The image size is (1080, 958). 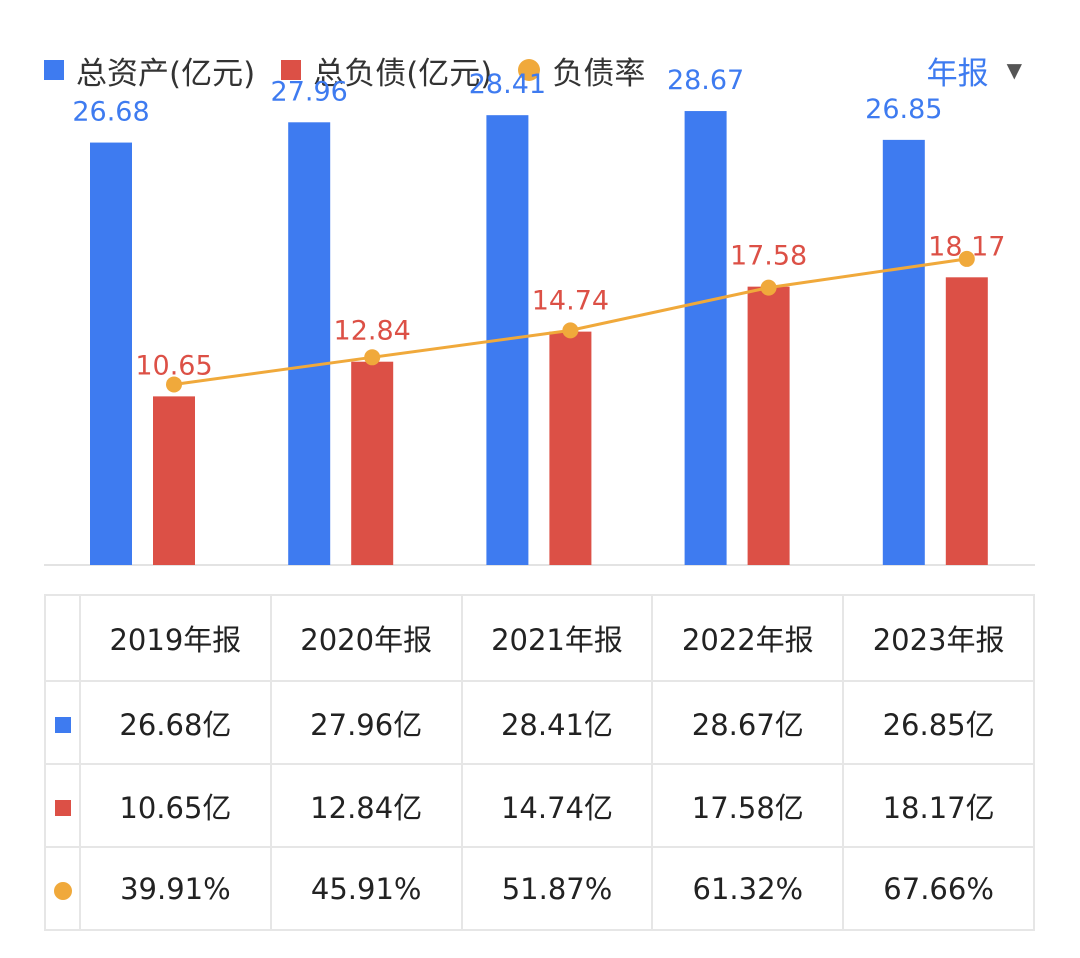 What do you see at coordinates (938, 722) in the screenshot?
I see `table-cell: 26.85亿` at bounding box center [938, 722].